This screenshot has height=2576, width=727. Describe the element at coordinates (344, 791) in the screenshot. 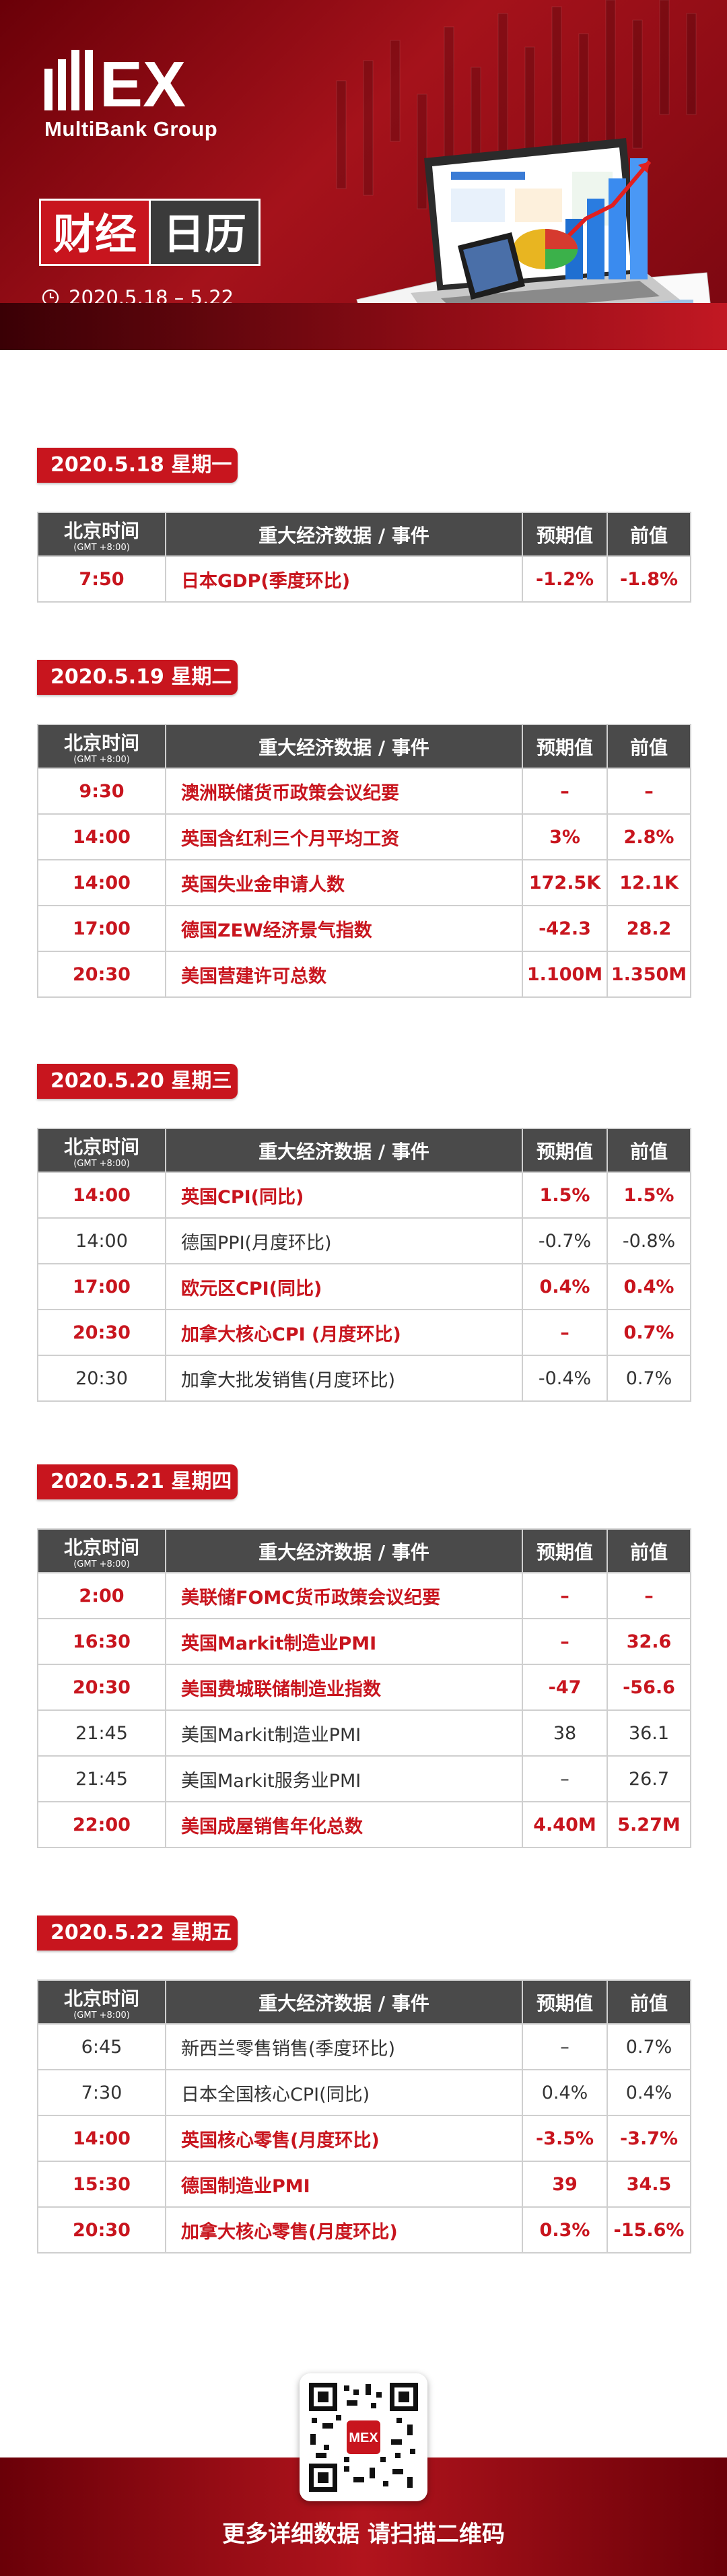

I see `cell-event: 澳洲联储货币政策会议纪要` at that location.